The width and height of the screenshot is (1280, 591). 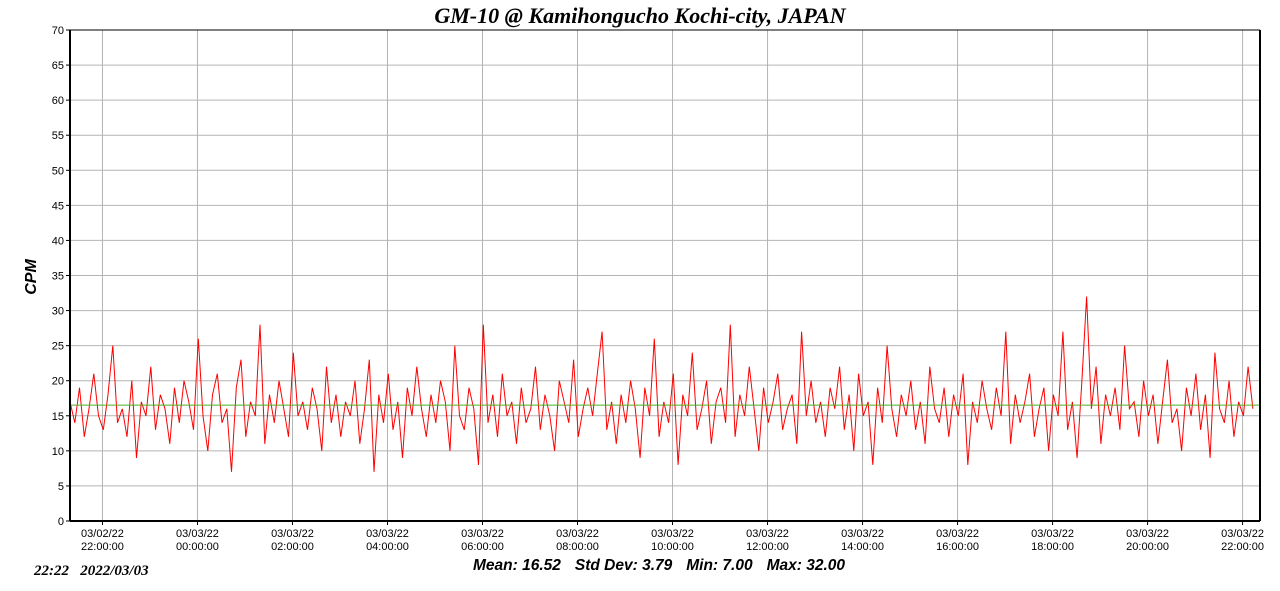 I want to click on x-tick-time: 06:00:00, so click(x=482, y=547).